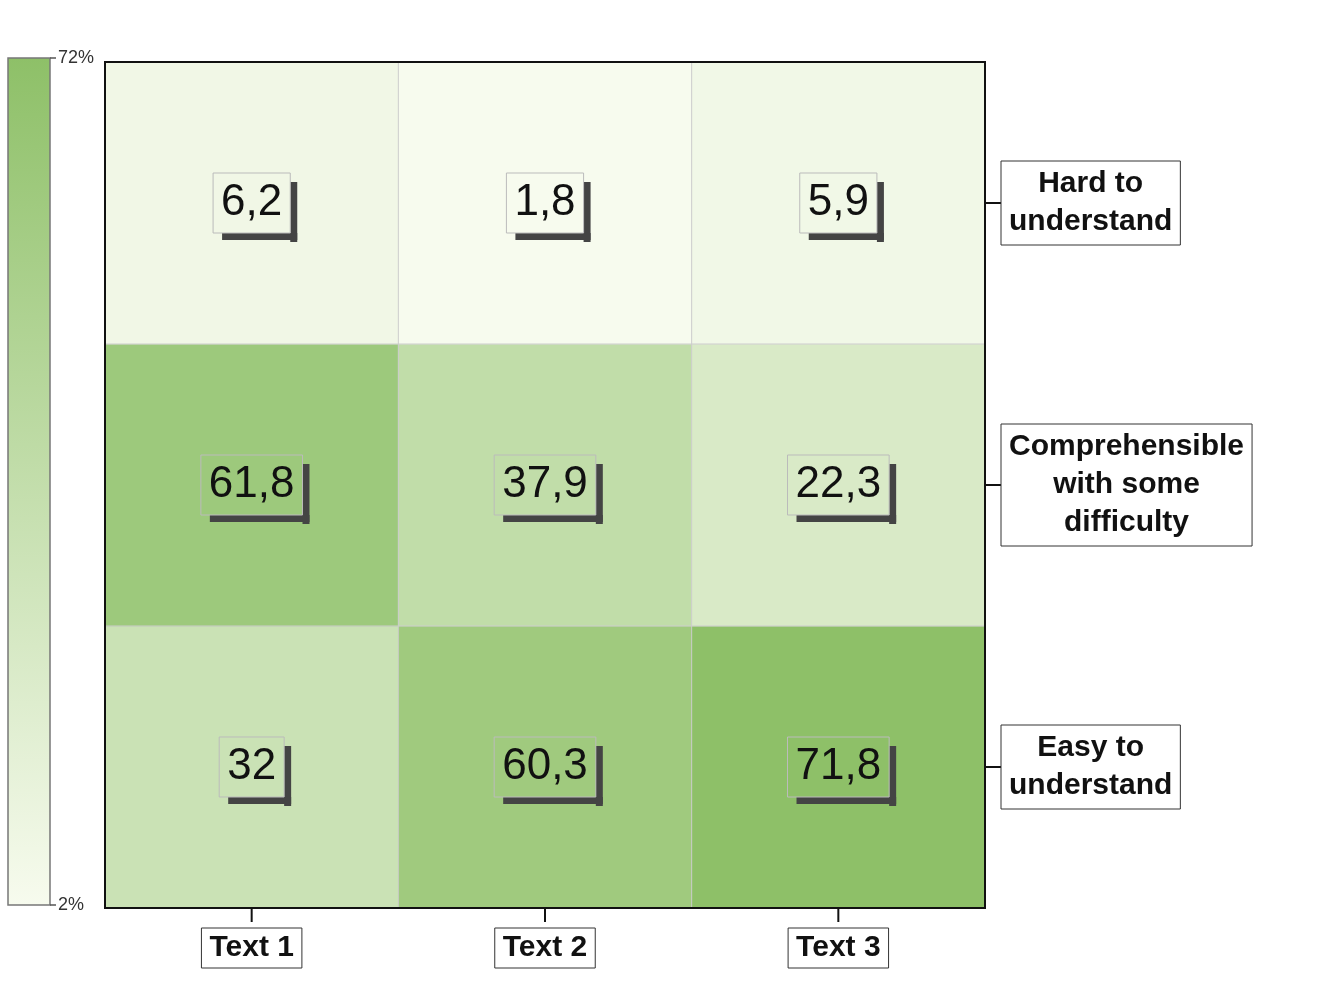  I want to click on x-tick-label: Text 1, so click(251, 946).